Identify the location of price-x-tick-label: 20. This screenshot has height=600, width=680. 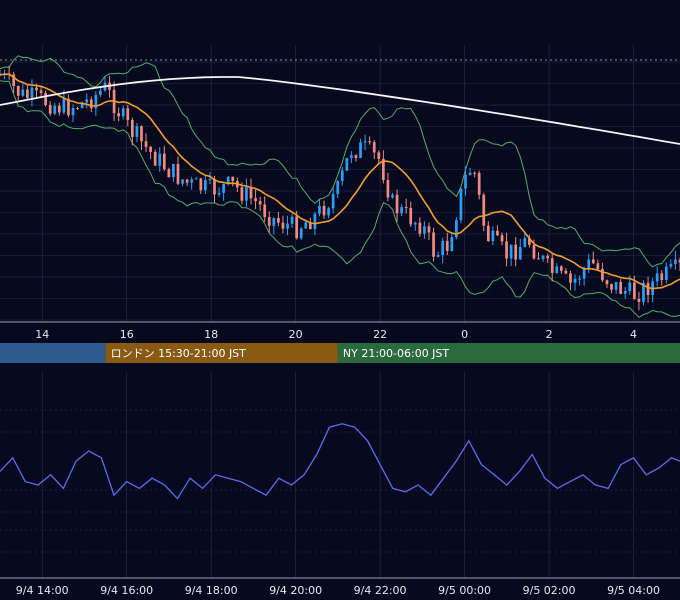
(296, 334).